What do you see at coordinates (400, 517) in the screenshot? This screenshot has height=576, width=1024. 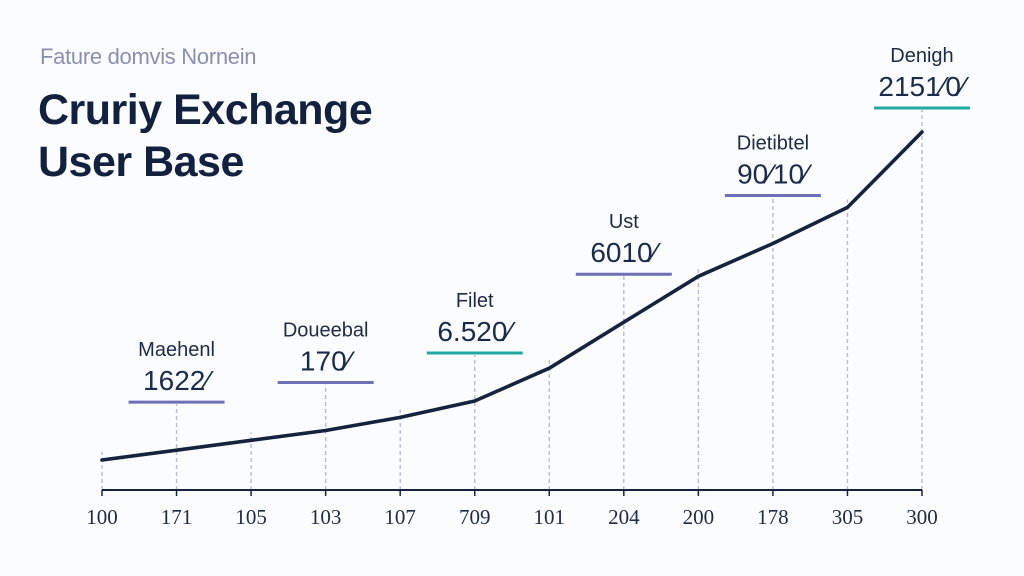 I see `x-tick-label: 107` at bounding box center [400, 517].